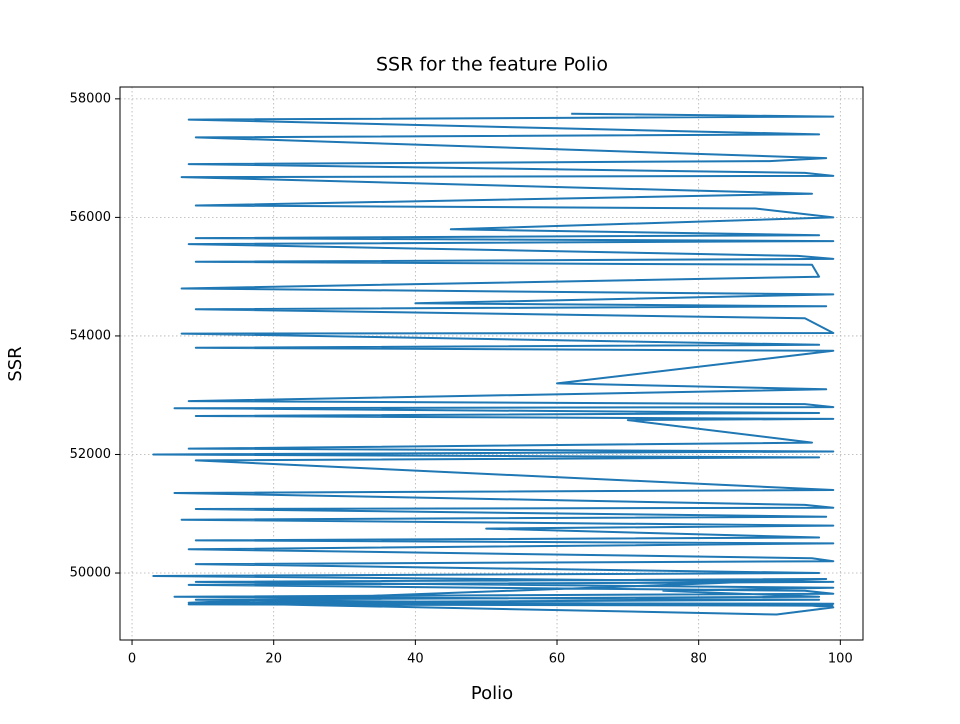 Image resolution: width=960 pixels, height=724 pixels. Describe the element at coordinates (415, 659) in the screenshot. I see `x-tick-label: 40` at that location.